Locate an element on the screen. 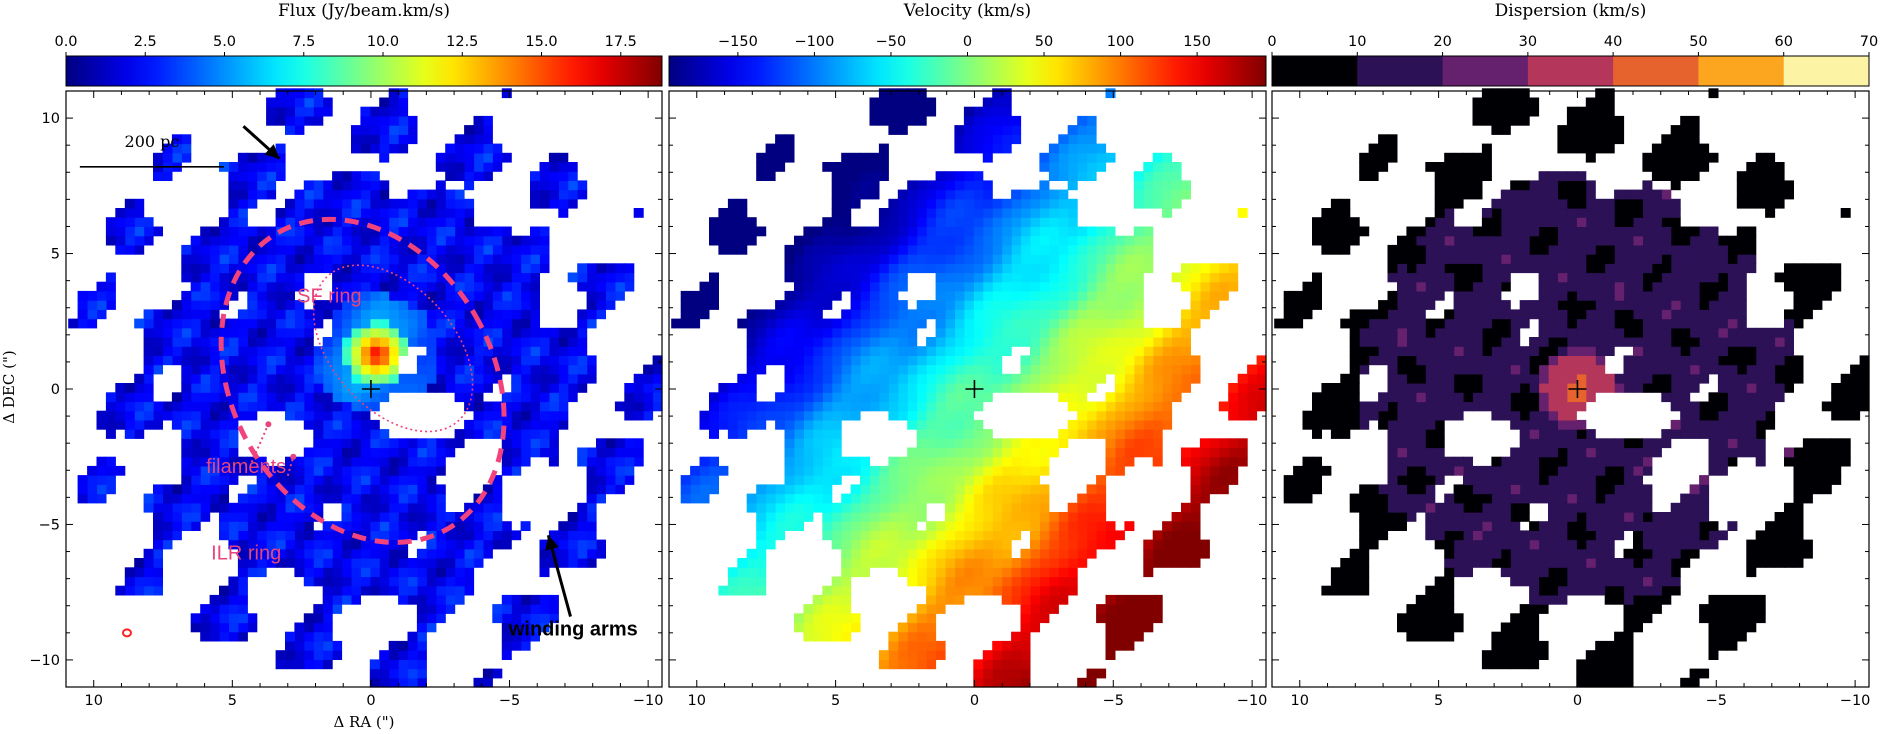  beam-ellipse is located at coordinates (126, 633).